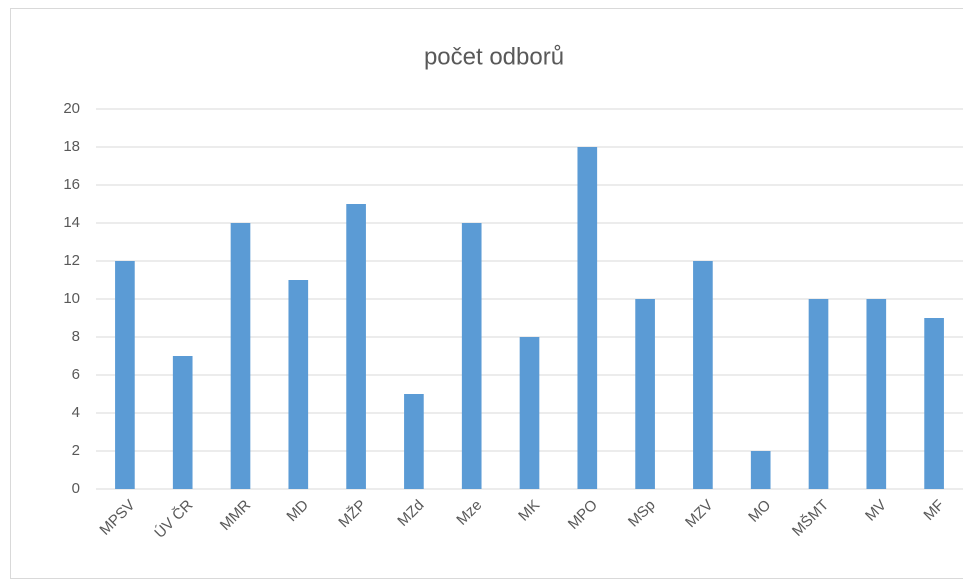 Image resolution: width=963 pixels, height=583 pixels. Describe the element at coordinates (494, 56) in the screenshot. I see `chart-title: počet odborů` at that location.